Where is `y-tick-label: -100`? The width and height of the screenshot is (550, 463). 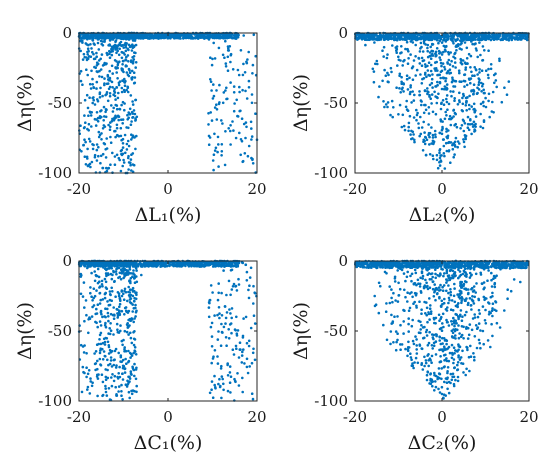
y-tick-label: -100 is located at coordinates (331, 173).